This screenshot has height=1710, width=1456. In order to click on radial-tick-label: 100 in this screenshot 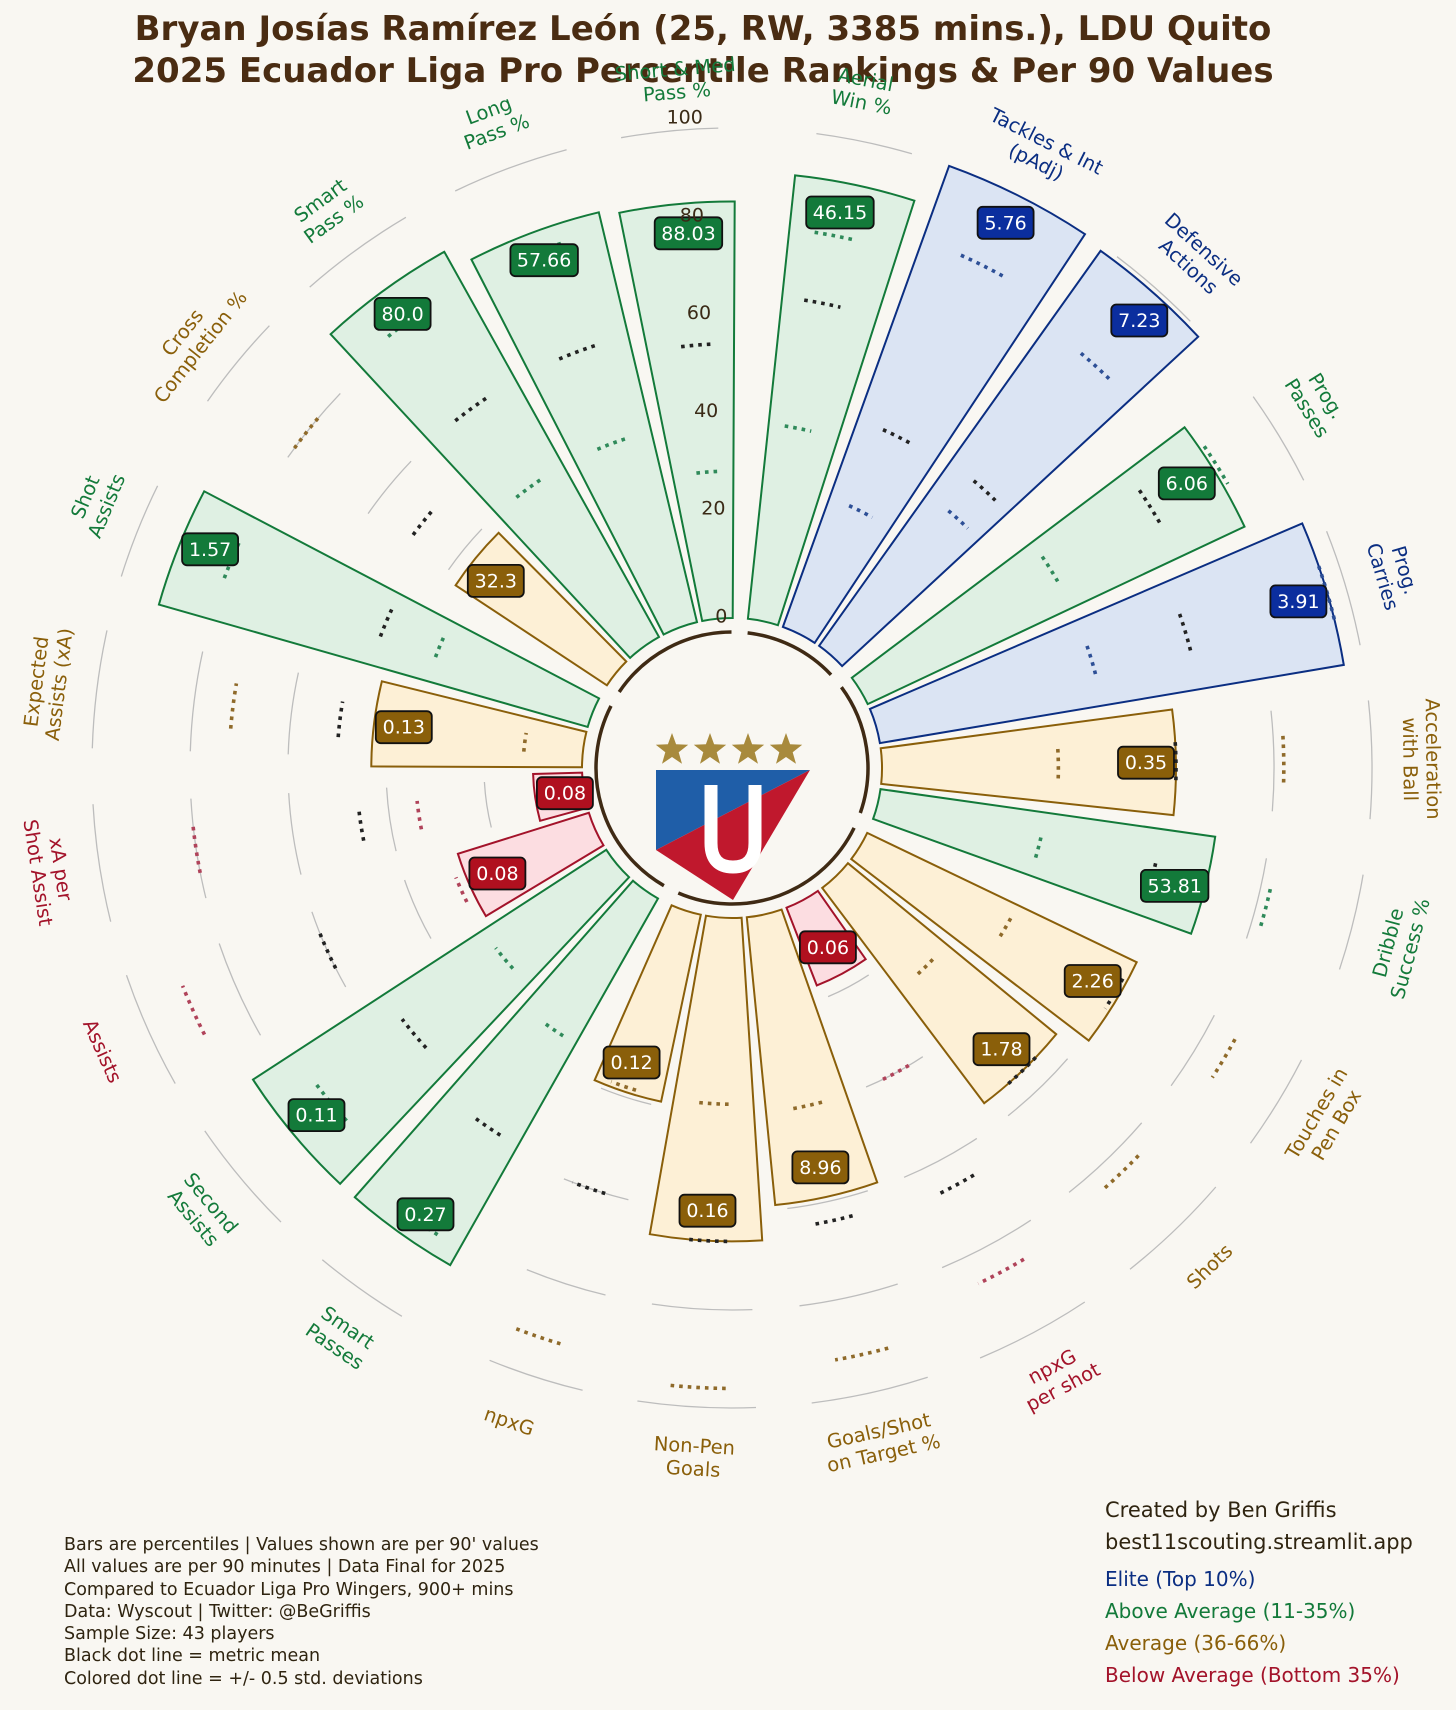, I will do `click(685, 118)`.